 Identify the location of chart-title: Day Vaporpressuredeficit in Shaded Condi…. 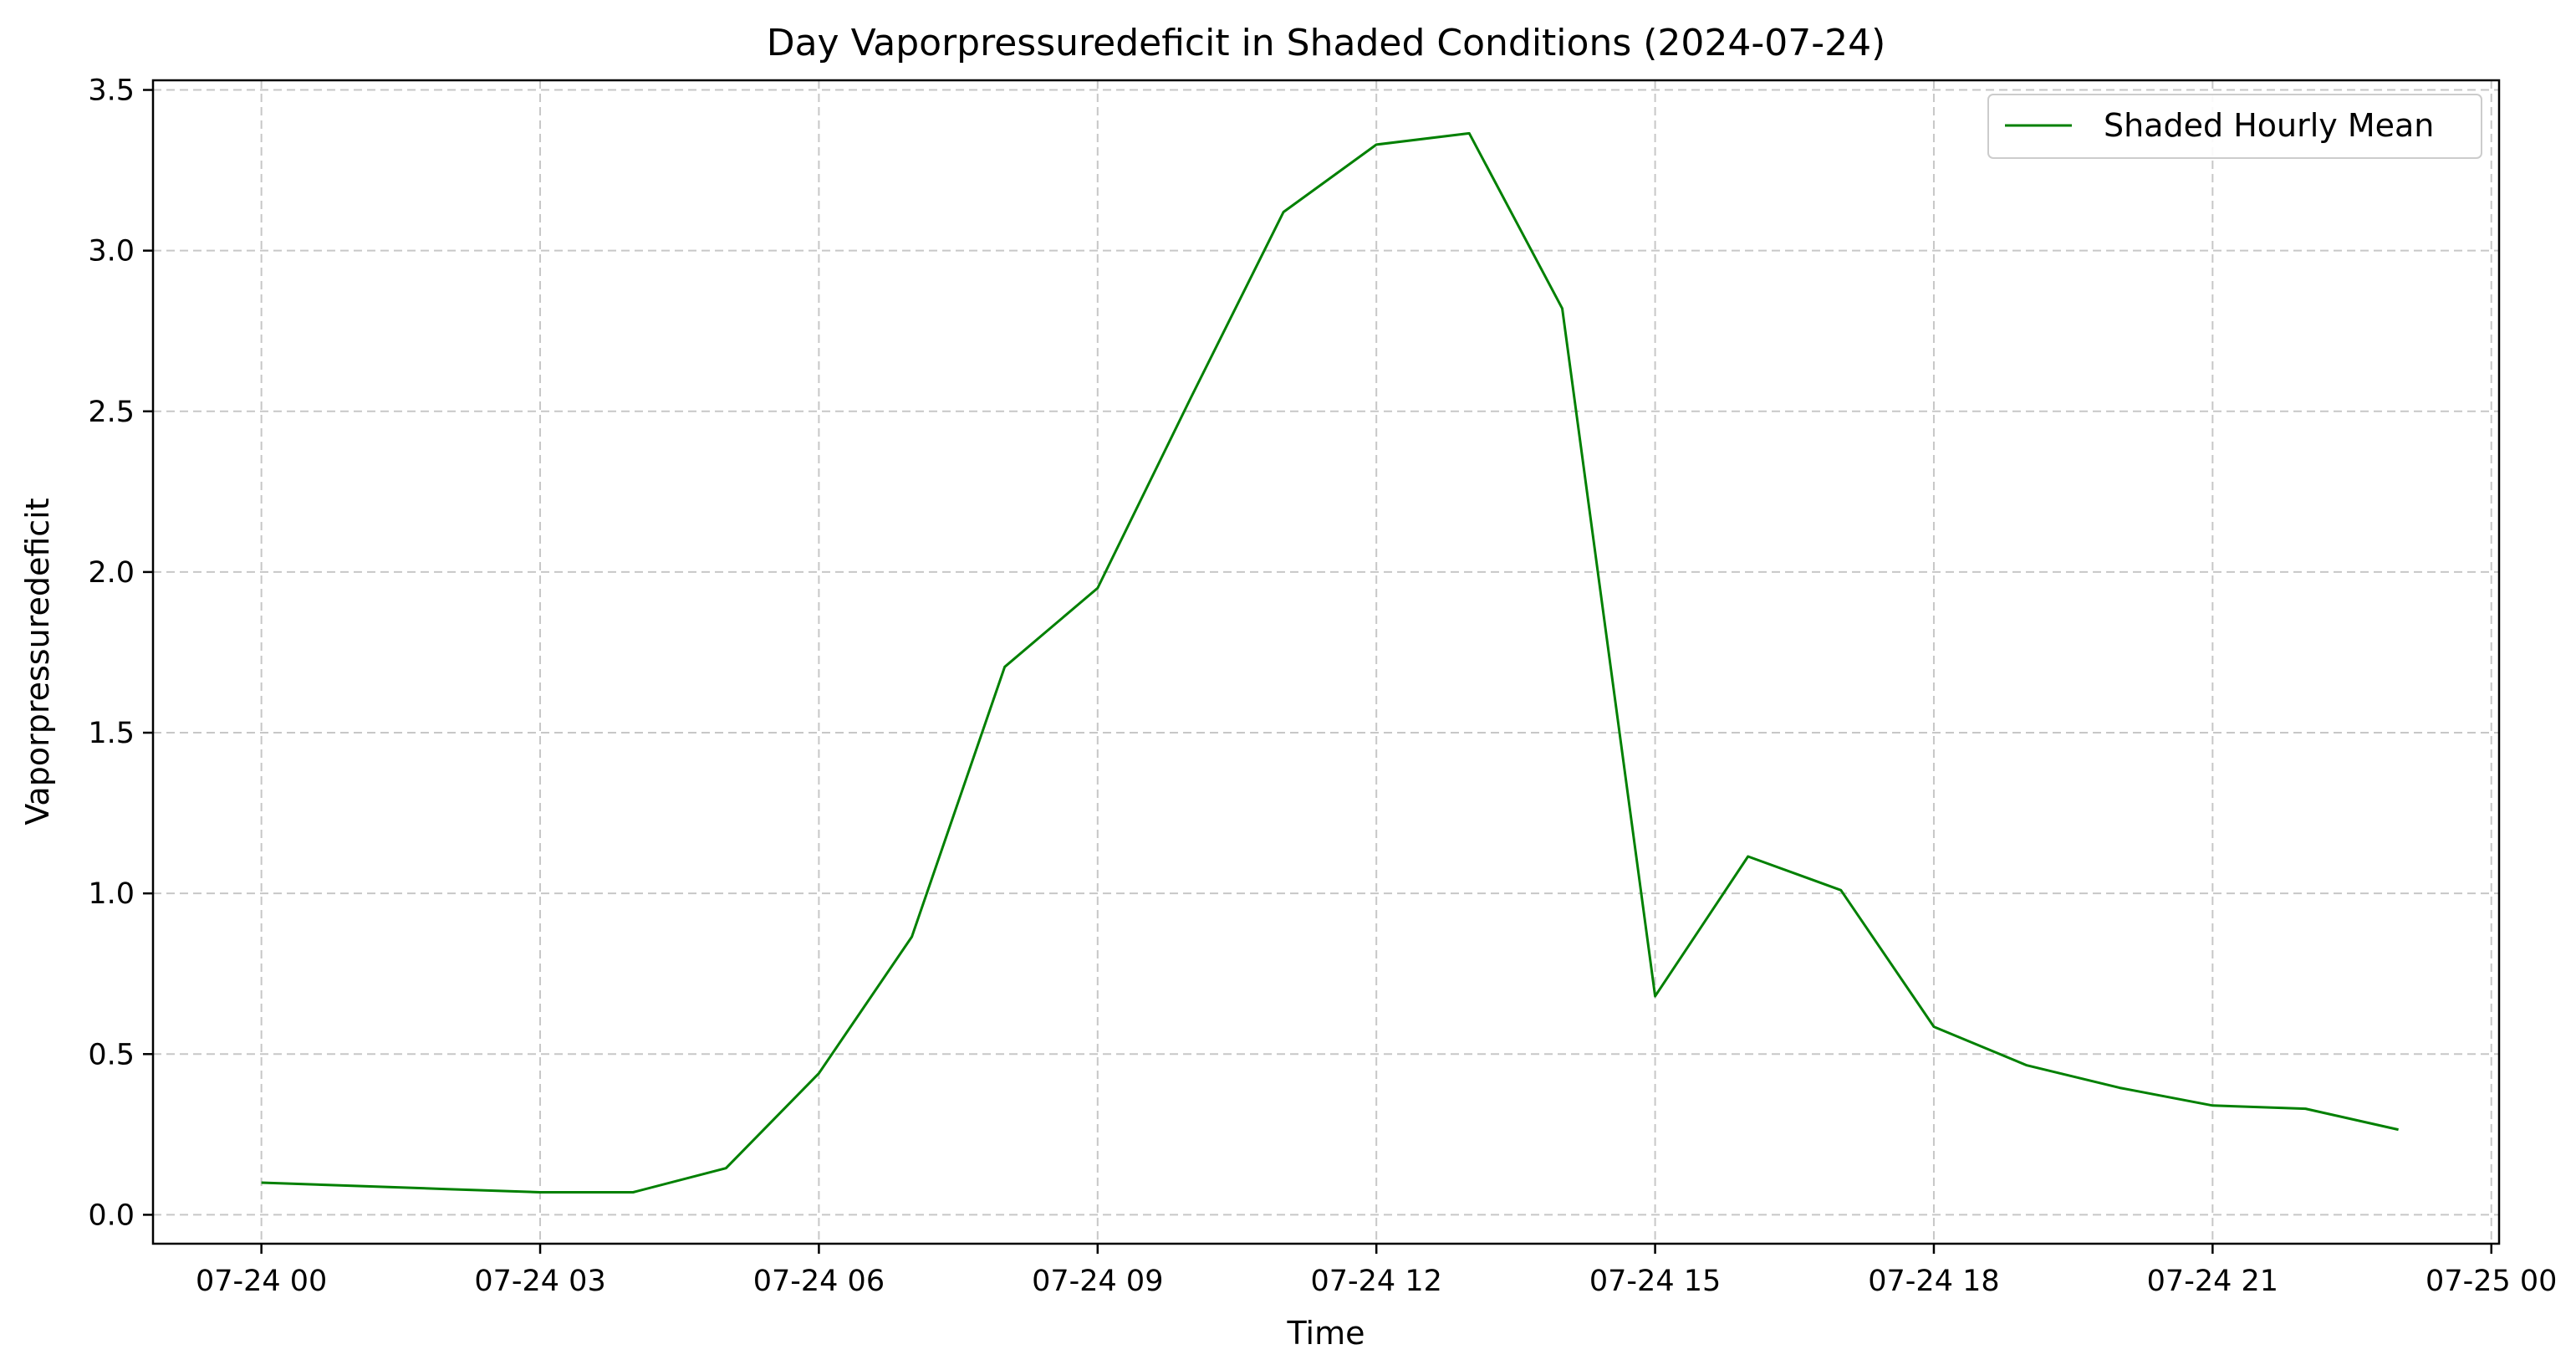
(1327, 43).